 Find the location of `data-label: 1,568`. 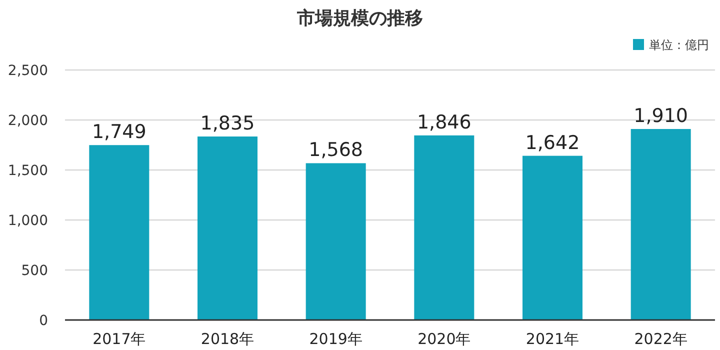

data-label: 1,568 is located at coordinates (336, 150).